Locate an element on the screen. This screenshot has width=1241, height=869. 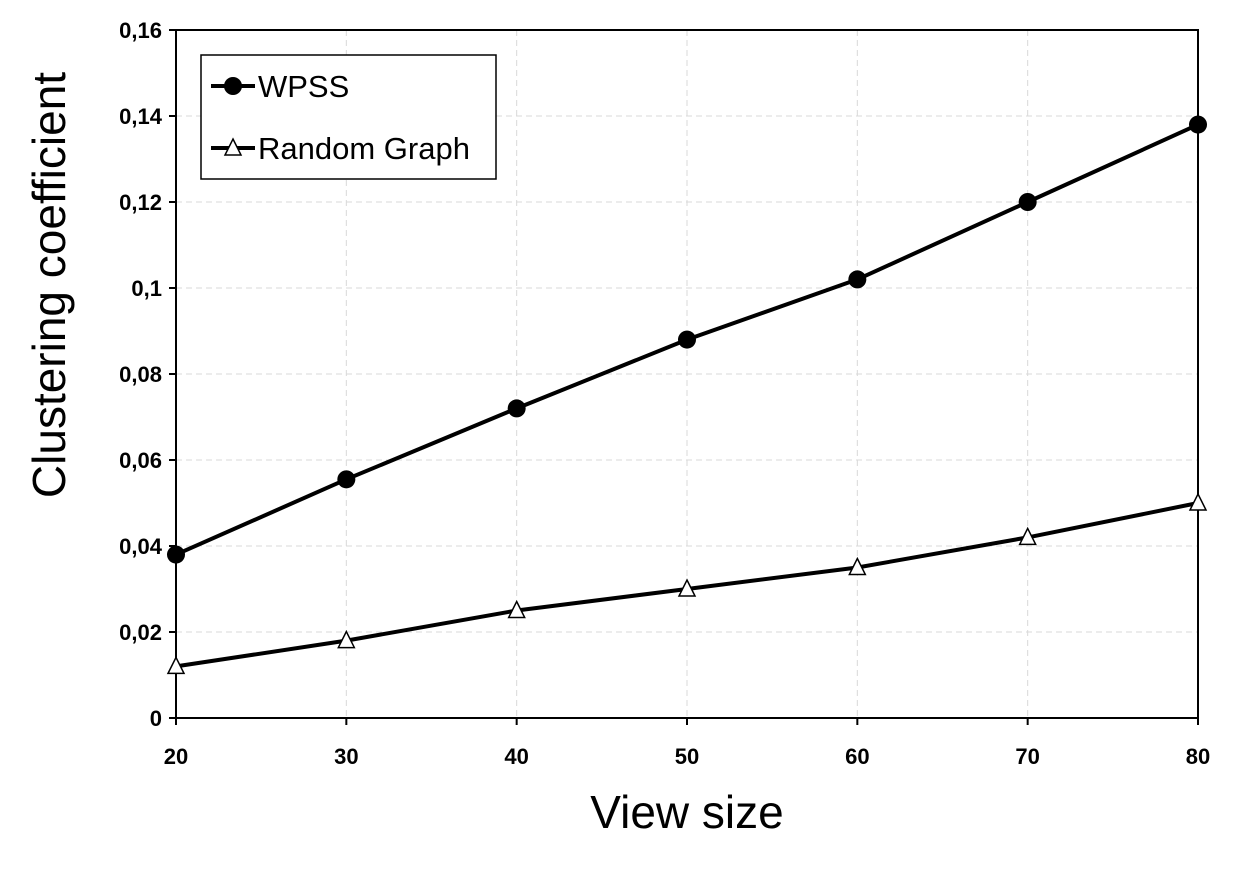
legend-label-random-graph: Random Graph is located at coordinates (364, 148).